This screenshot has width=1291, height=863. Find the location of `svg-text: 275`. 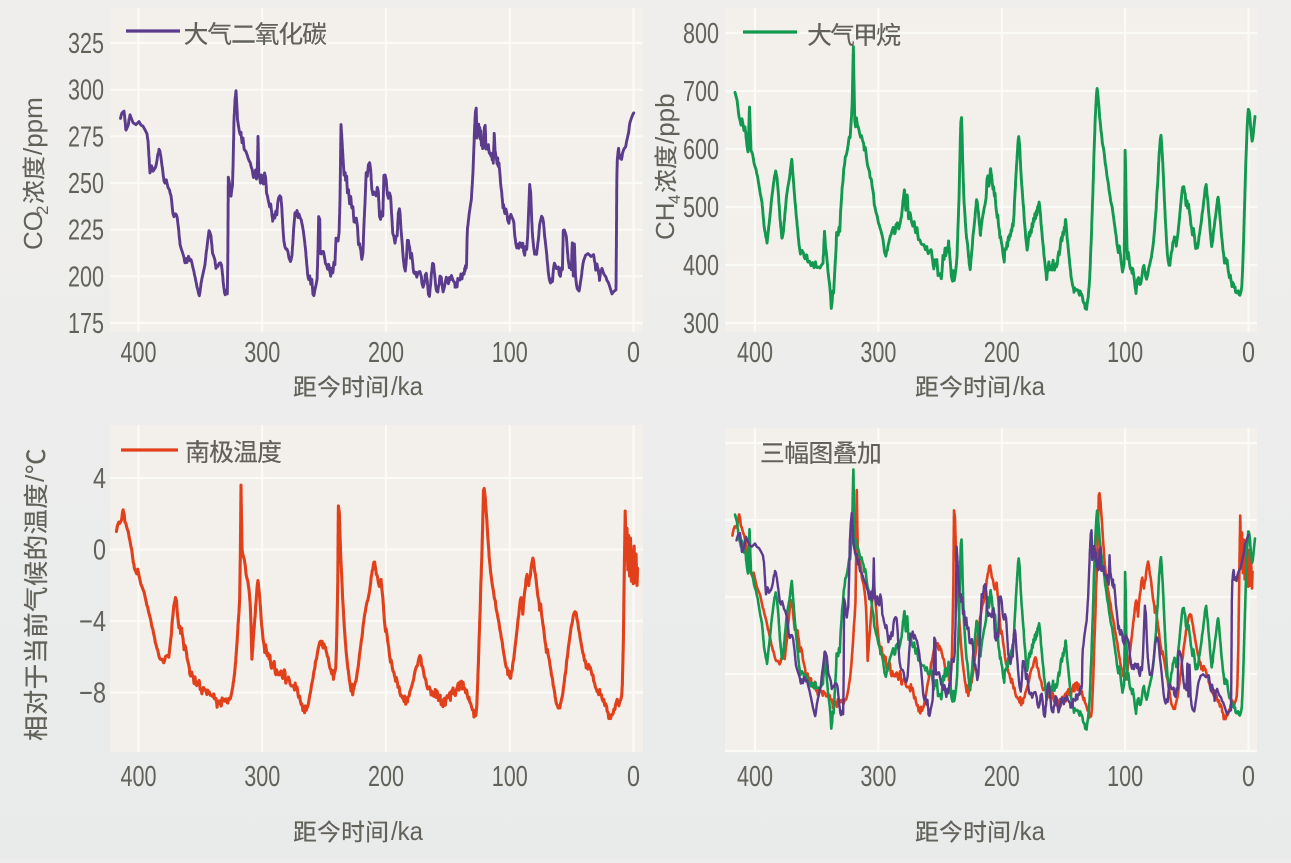

svg-text: 275 is located at coordinates (86, 137).